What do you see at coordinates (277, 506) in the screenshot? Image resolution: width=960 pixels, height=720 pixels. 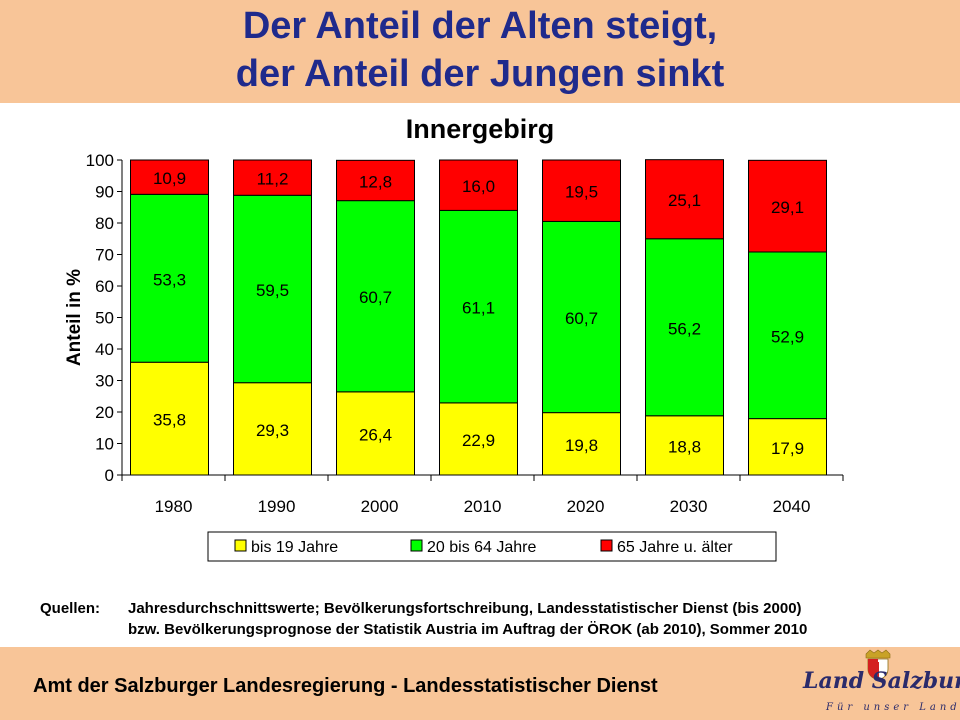 I see `x-tick-label-1990: 1990` at bounding box center [277, 506].